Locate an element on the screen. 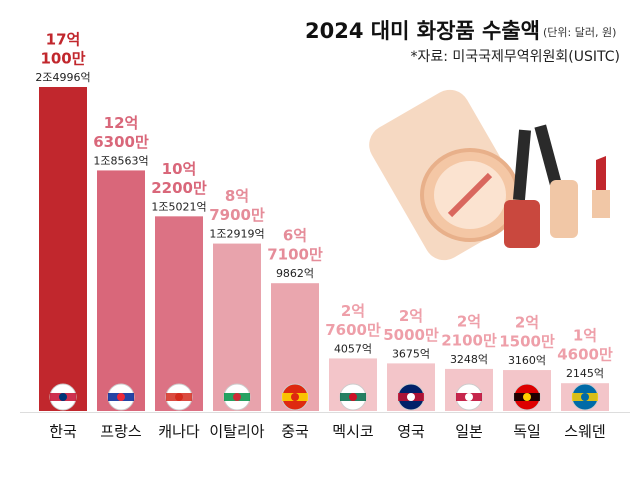  value-label: 2200만 is located at coordinates (179, 188).